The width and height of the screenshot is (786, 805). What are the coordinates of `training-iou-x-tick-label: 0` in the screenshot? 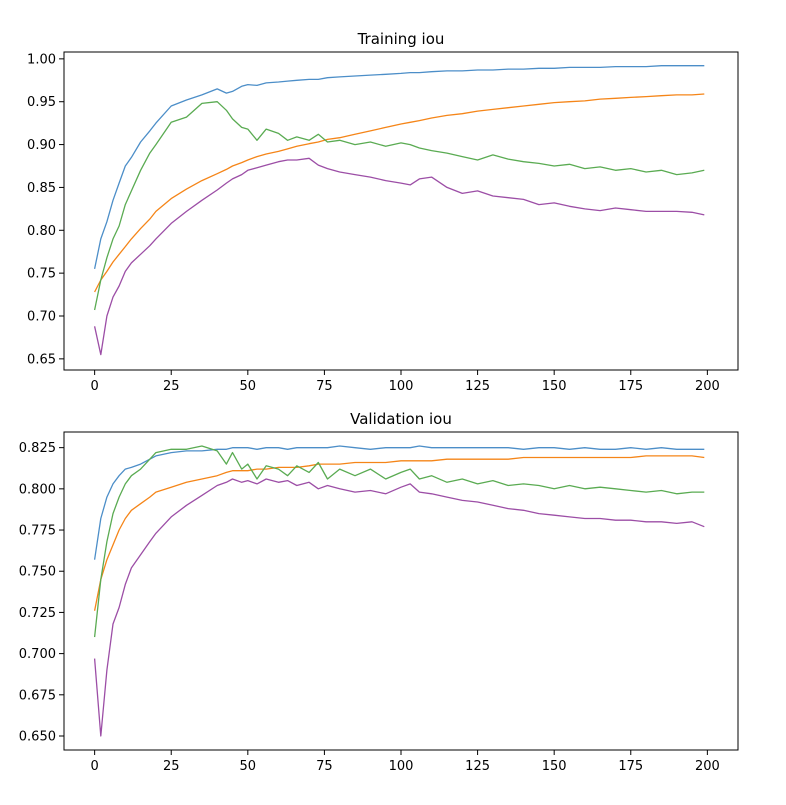 It's located at (94, 386).